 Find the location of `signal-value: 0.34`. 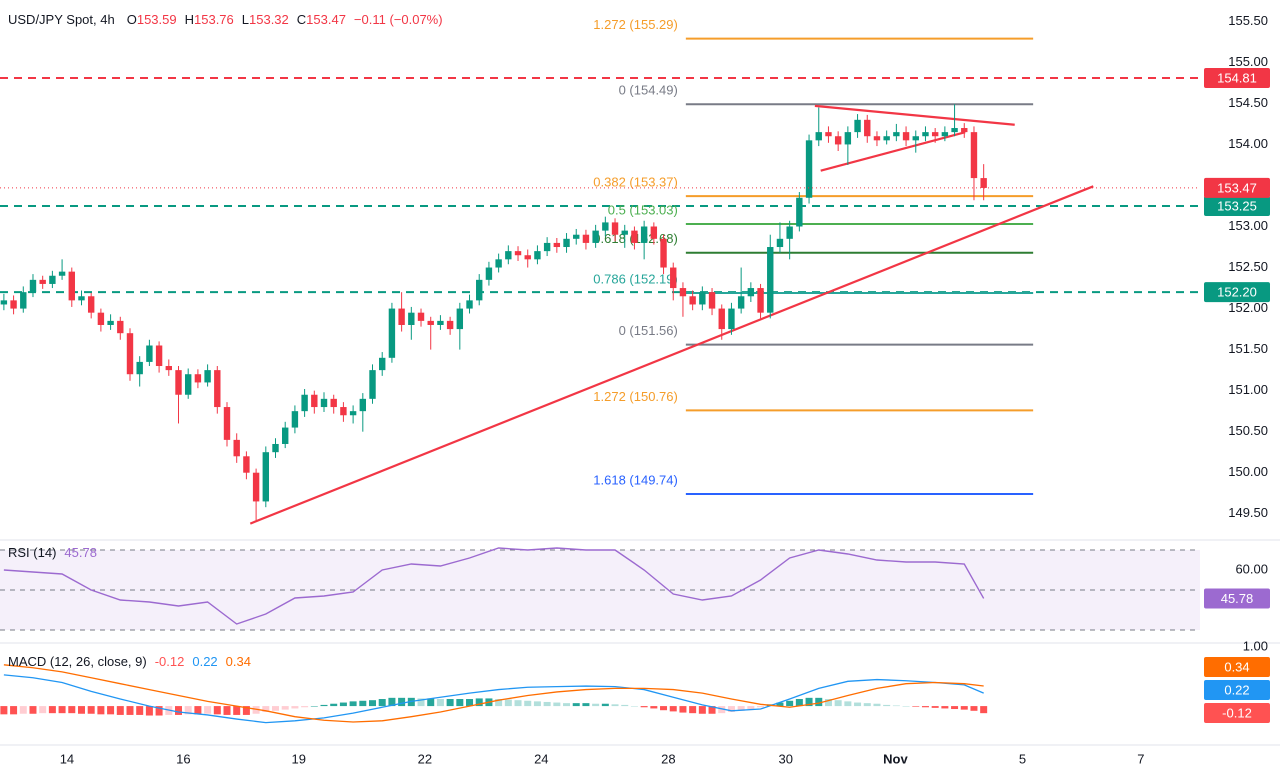

signal-value: 0.34 is located at coordinates (238, 661).